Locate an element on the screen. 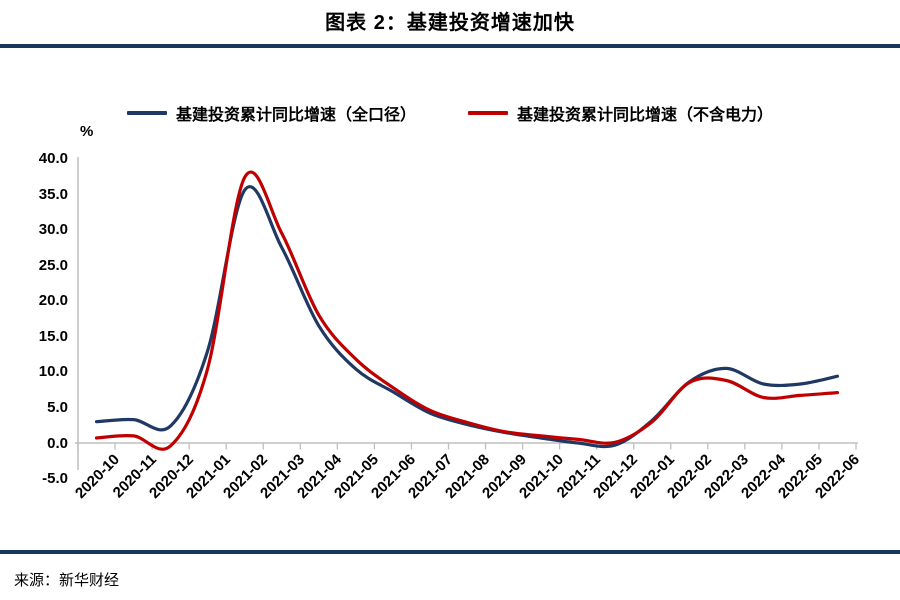 Image resolution: width=900 pixels, height=600 pixels. legend-item-excl-power: 基建投资累计同比增速（不含电力） is located at coordinates (620, 113).